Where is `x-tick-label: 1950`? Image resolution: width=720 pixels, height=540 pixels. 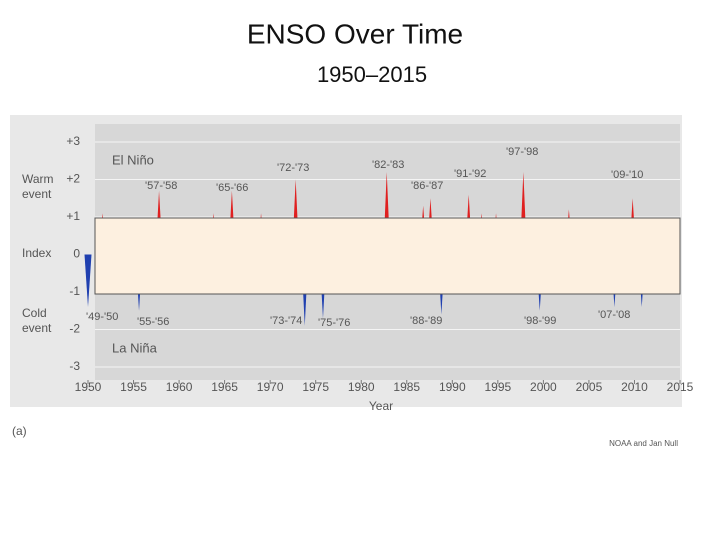
x-tick-label: 1950 is located at coordinates (88, 387).